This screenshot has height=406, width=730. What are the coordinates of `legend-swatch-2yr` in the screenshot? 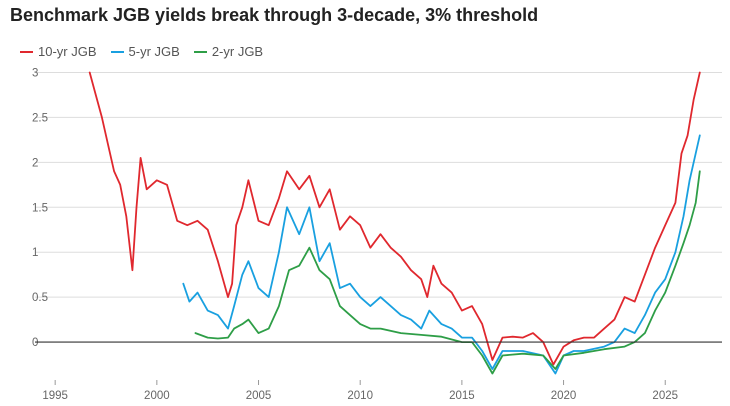 It's located at (200, 51).